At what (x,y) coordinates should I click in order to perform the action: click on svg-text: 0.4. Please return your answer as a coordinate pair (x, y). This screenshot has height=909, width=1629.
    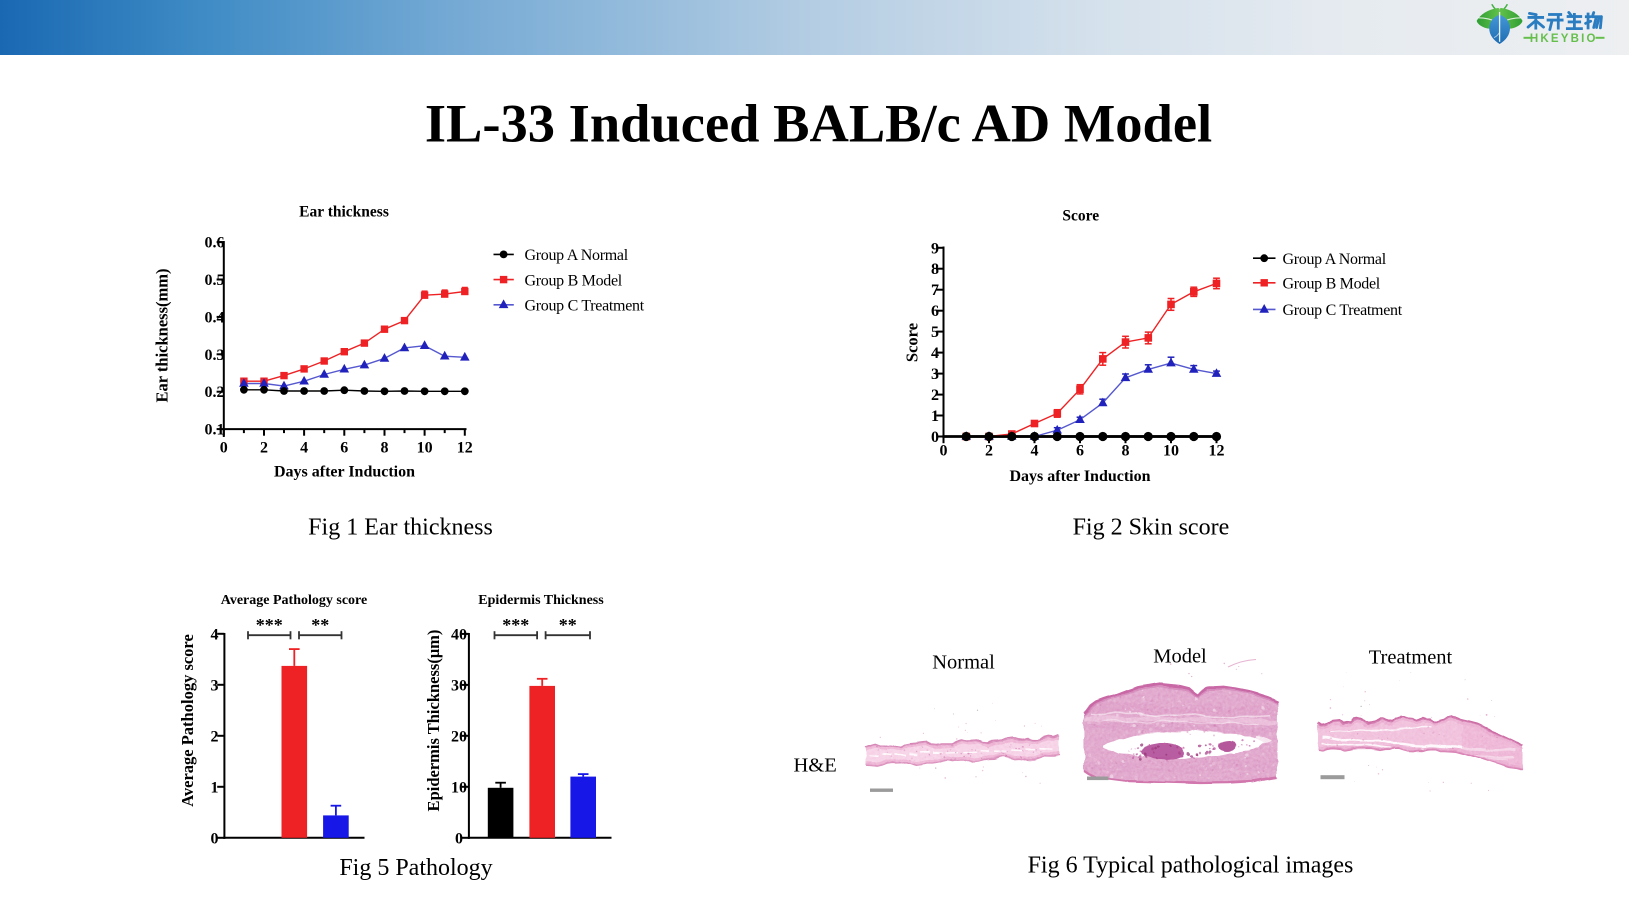
    Looking at the image, I should click on (215, 317).